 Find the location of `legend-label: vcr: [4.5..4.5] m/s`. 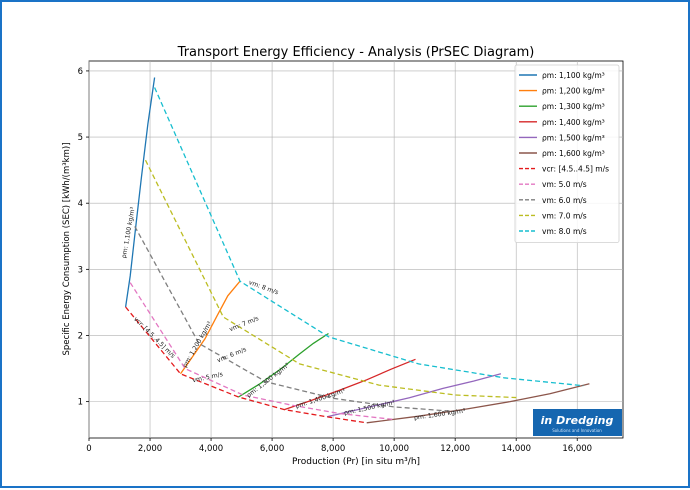

legend-label: vcr: [4.5..4.5] m/s is located at coordinates (575, 169).